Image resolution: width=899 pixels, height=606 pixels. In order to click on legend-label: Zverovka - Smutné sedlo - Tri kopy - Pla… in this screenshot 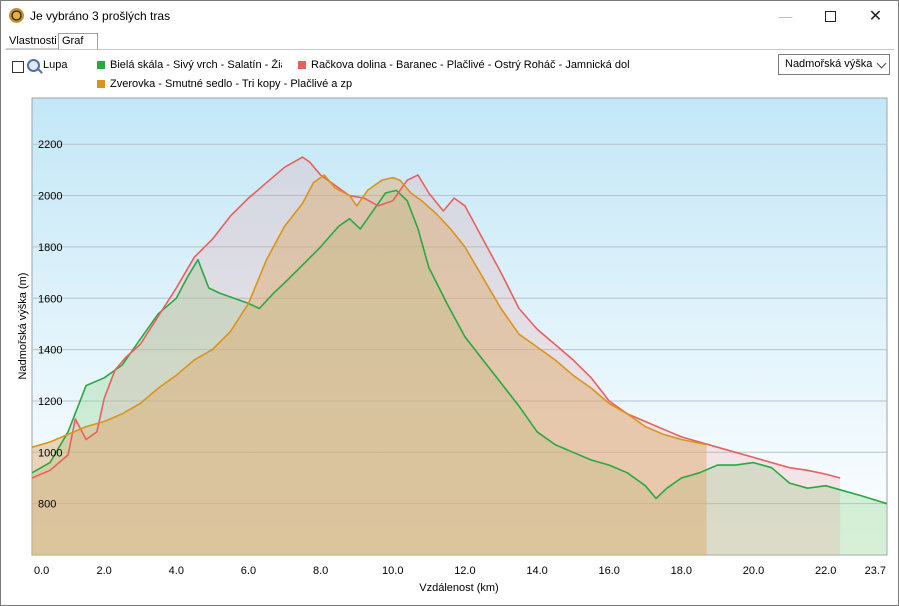, I will do `click(231, 84)`.